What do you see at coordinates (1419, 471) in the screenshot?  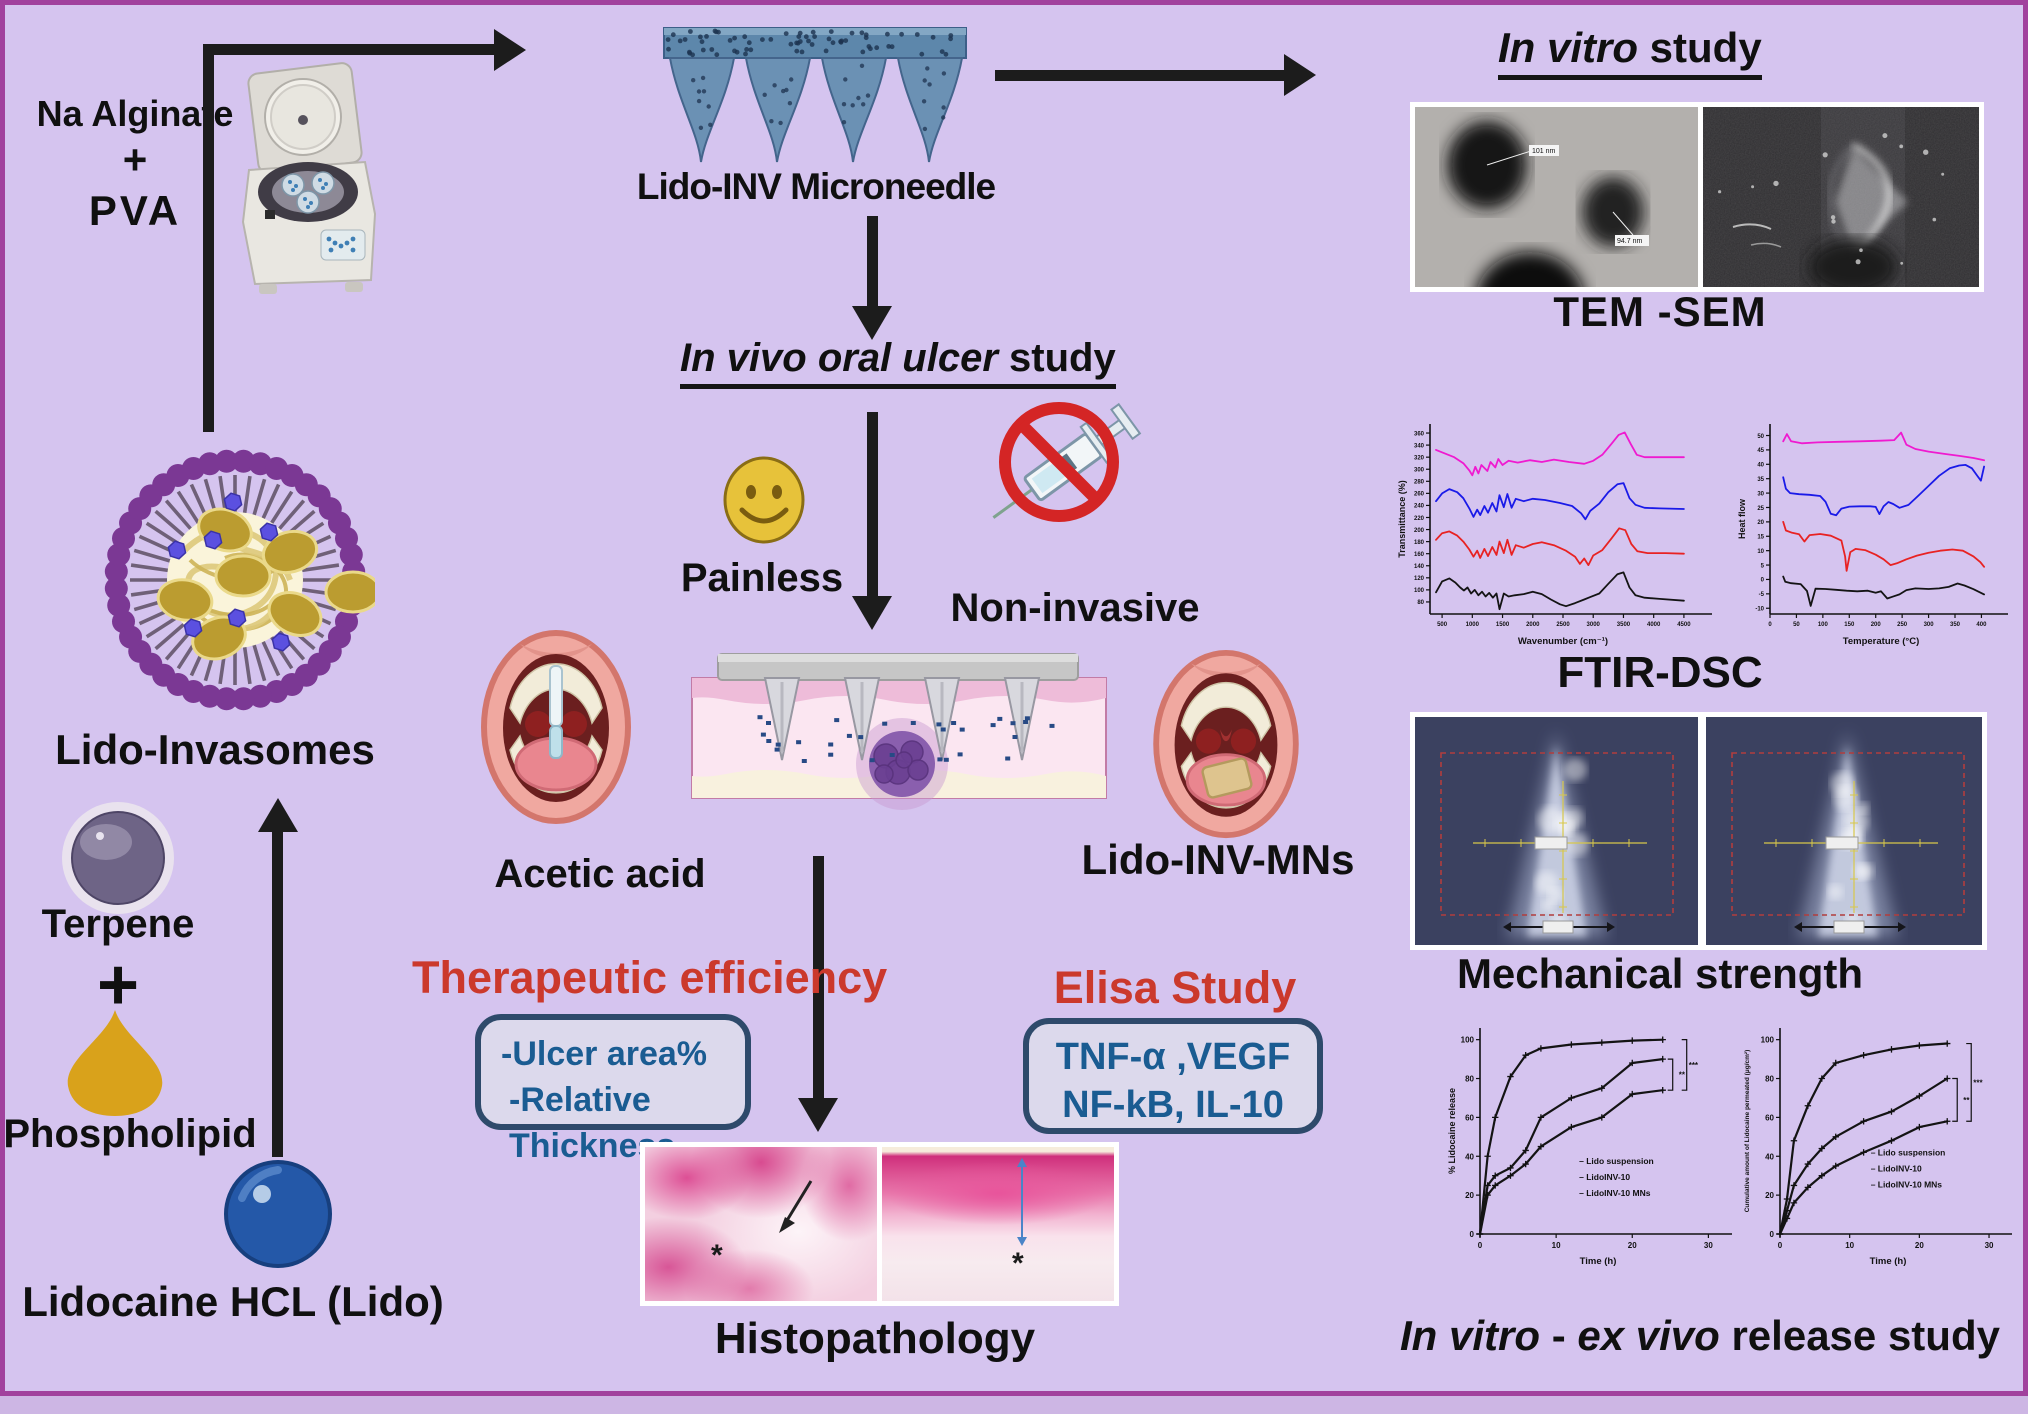 I see `svg-text: 300` at bounding box center [1419, 471].